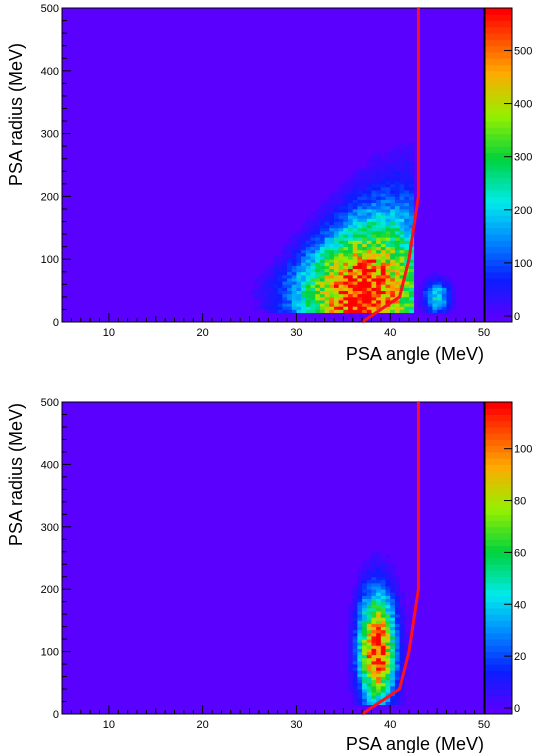  I want to click on x-tick-label: 40, so click(390, 725).